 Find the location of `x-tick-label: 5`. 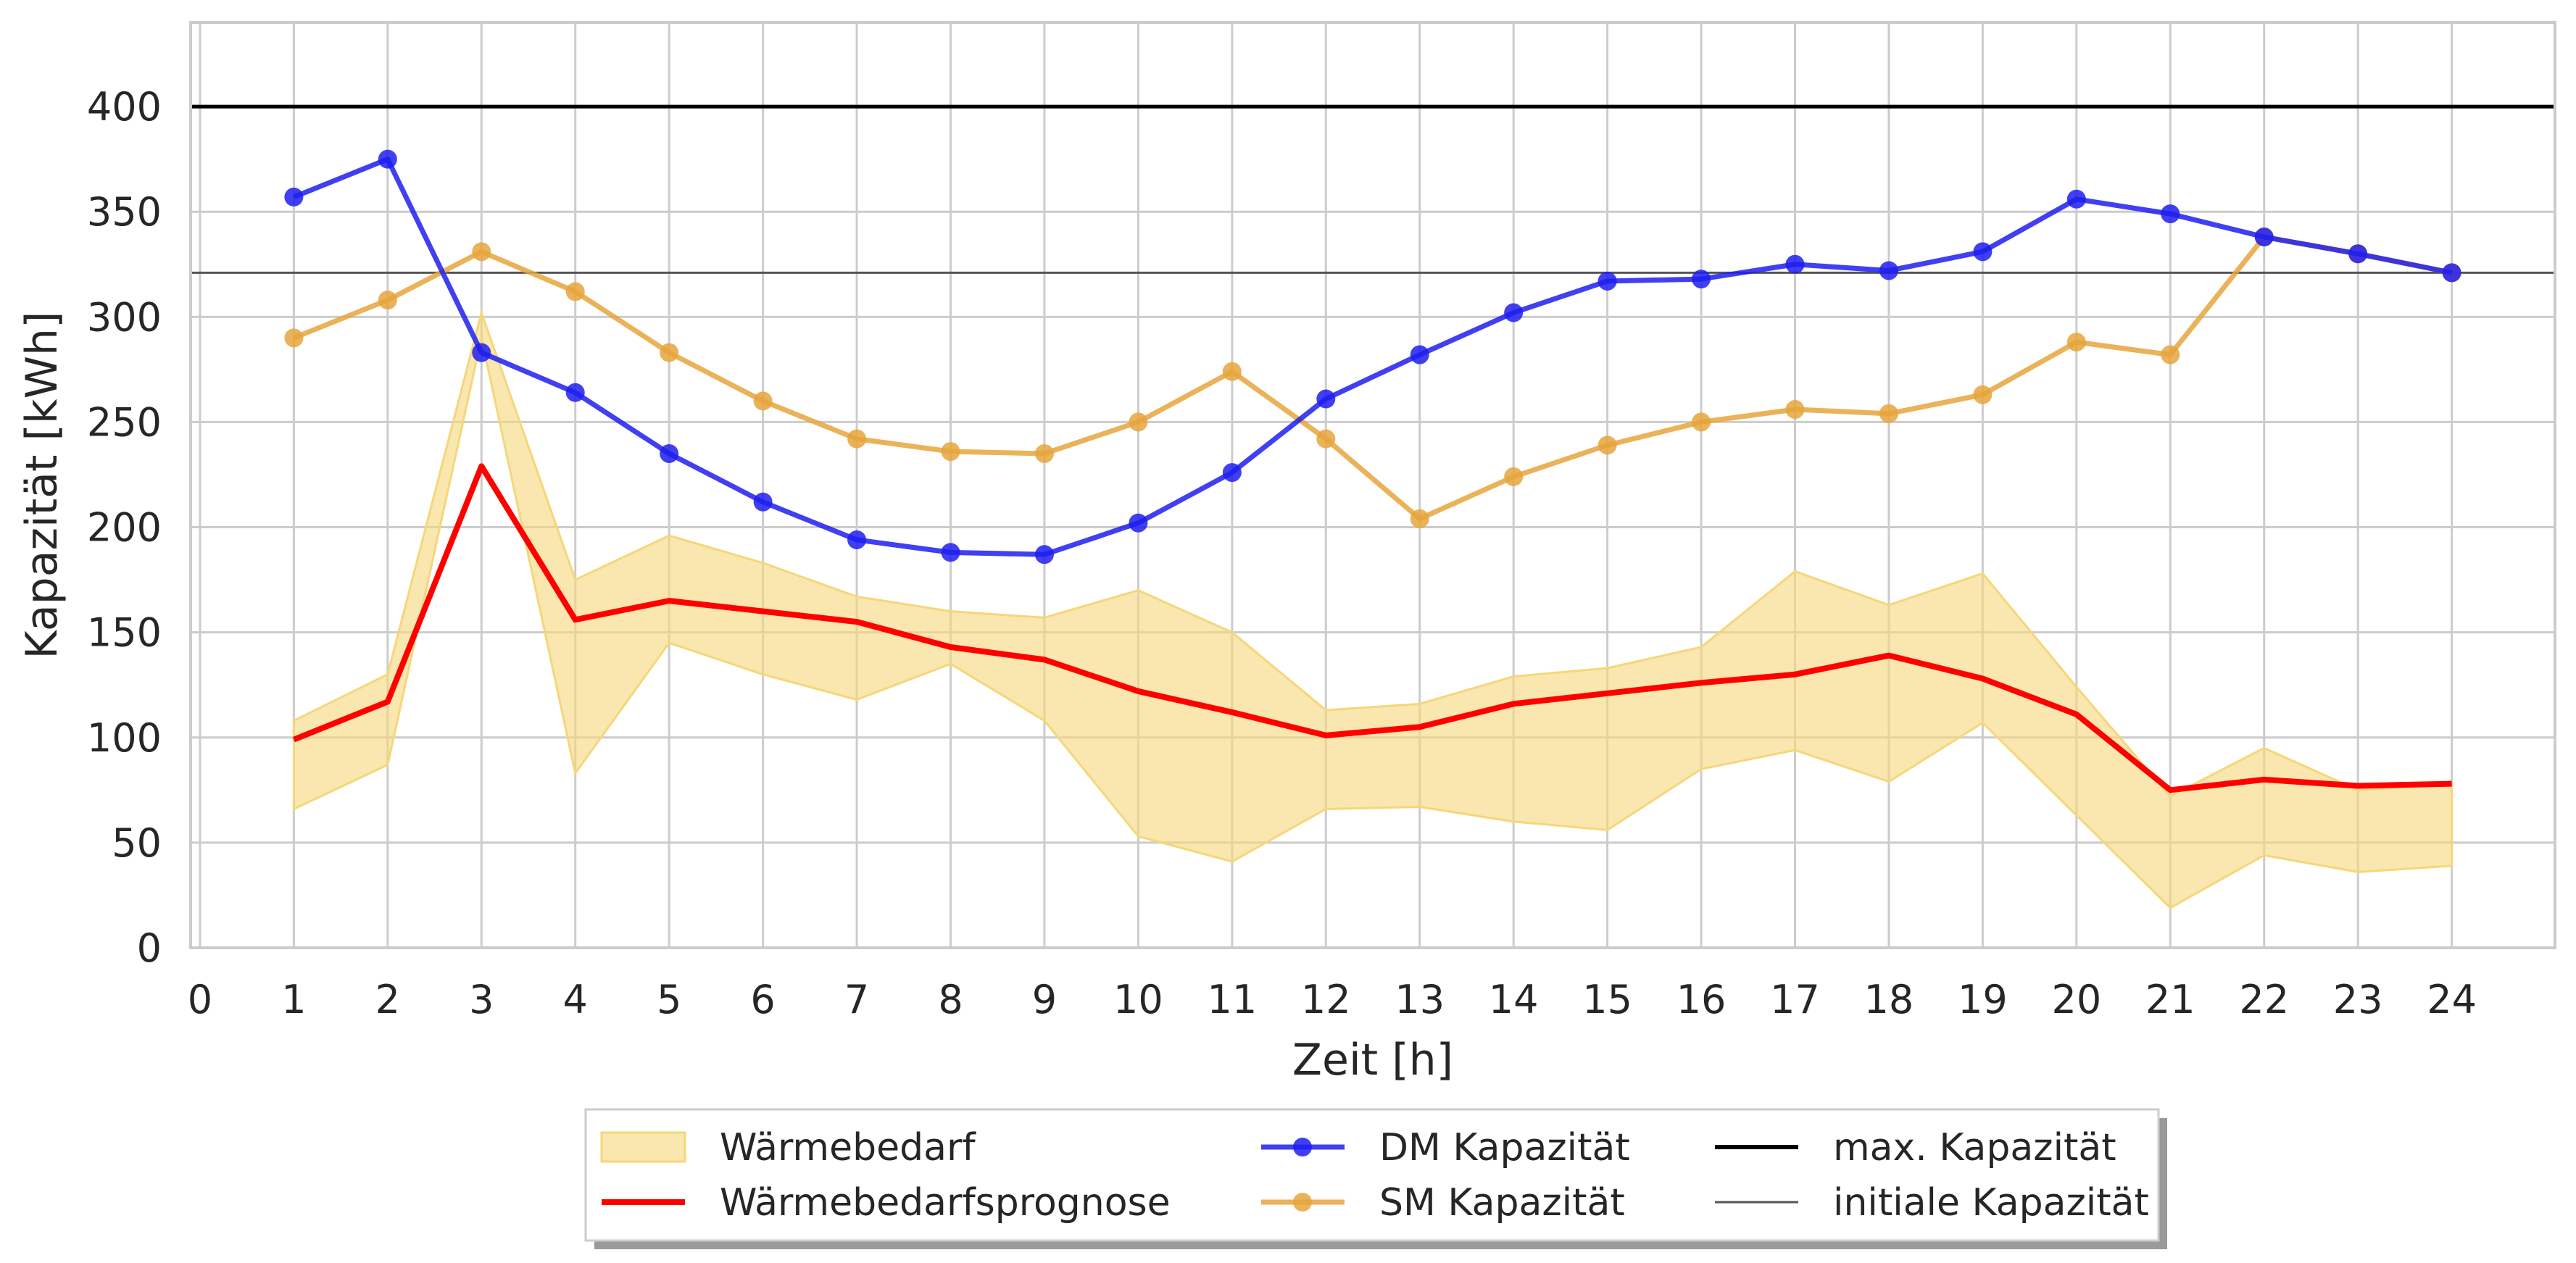

x-tick-label: 5 is located at coordinates (669, 999).